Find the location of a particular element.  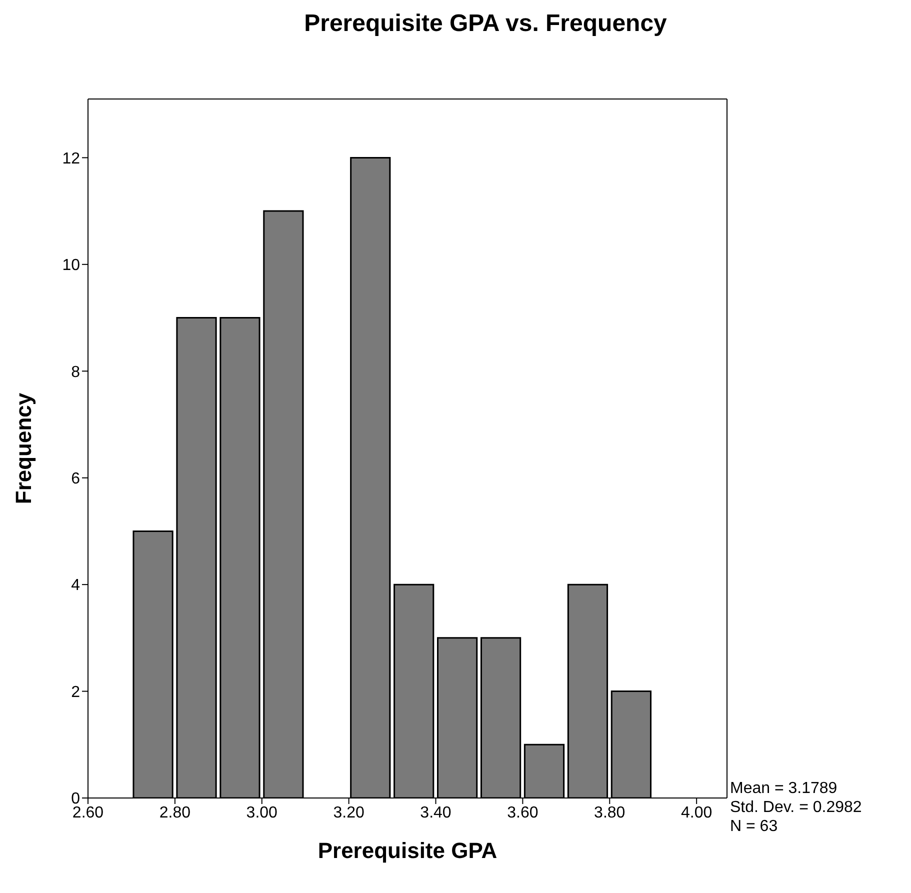

x-tick-label: 4.00 is located at coordinates (696, 813).